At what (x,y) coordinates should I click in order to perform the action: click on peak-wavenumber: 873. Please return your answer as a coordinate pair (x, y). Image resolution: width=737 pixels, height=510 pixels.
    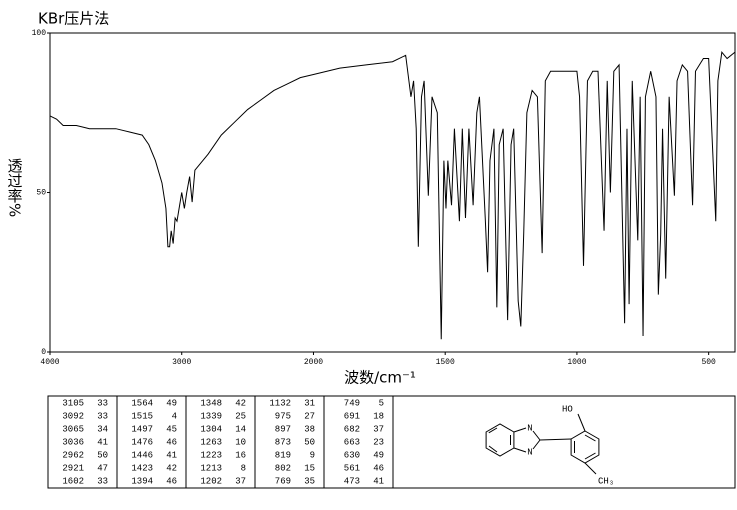
    Looking at the image, I should click on (283, 442).